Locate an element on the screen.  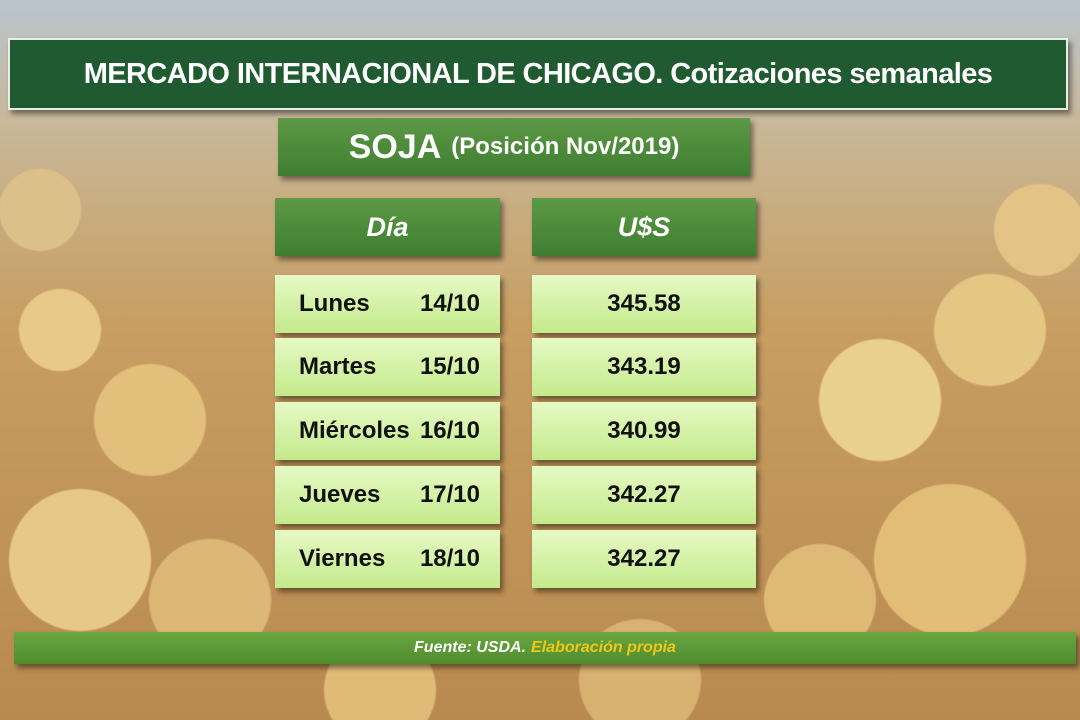
day-name: Jueves is located at coordinates (340, 494).